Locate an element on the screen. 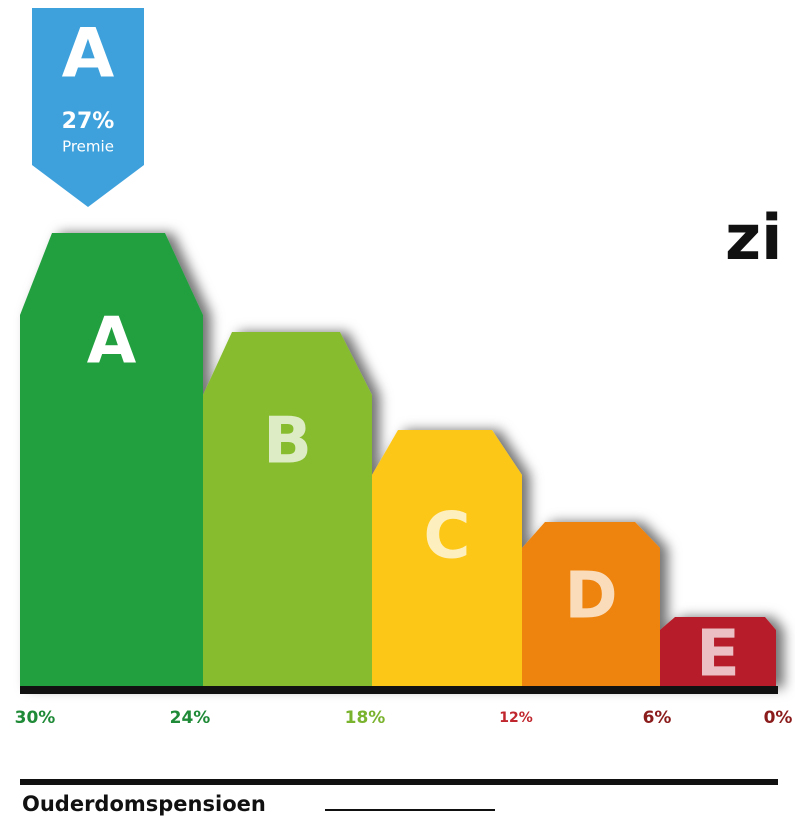  scale-label: 24% is located at coordinates (190, 718).